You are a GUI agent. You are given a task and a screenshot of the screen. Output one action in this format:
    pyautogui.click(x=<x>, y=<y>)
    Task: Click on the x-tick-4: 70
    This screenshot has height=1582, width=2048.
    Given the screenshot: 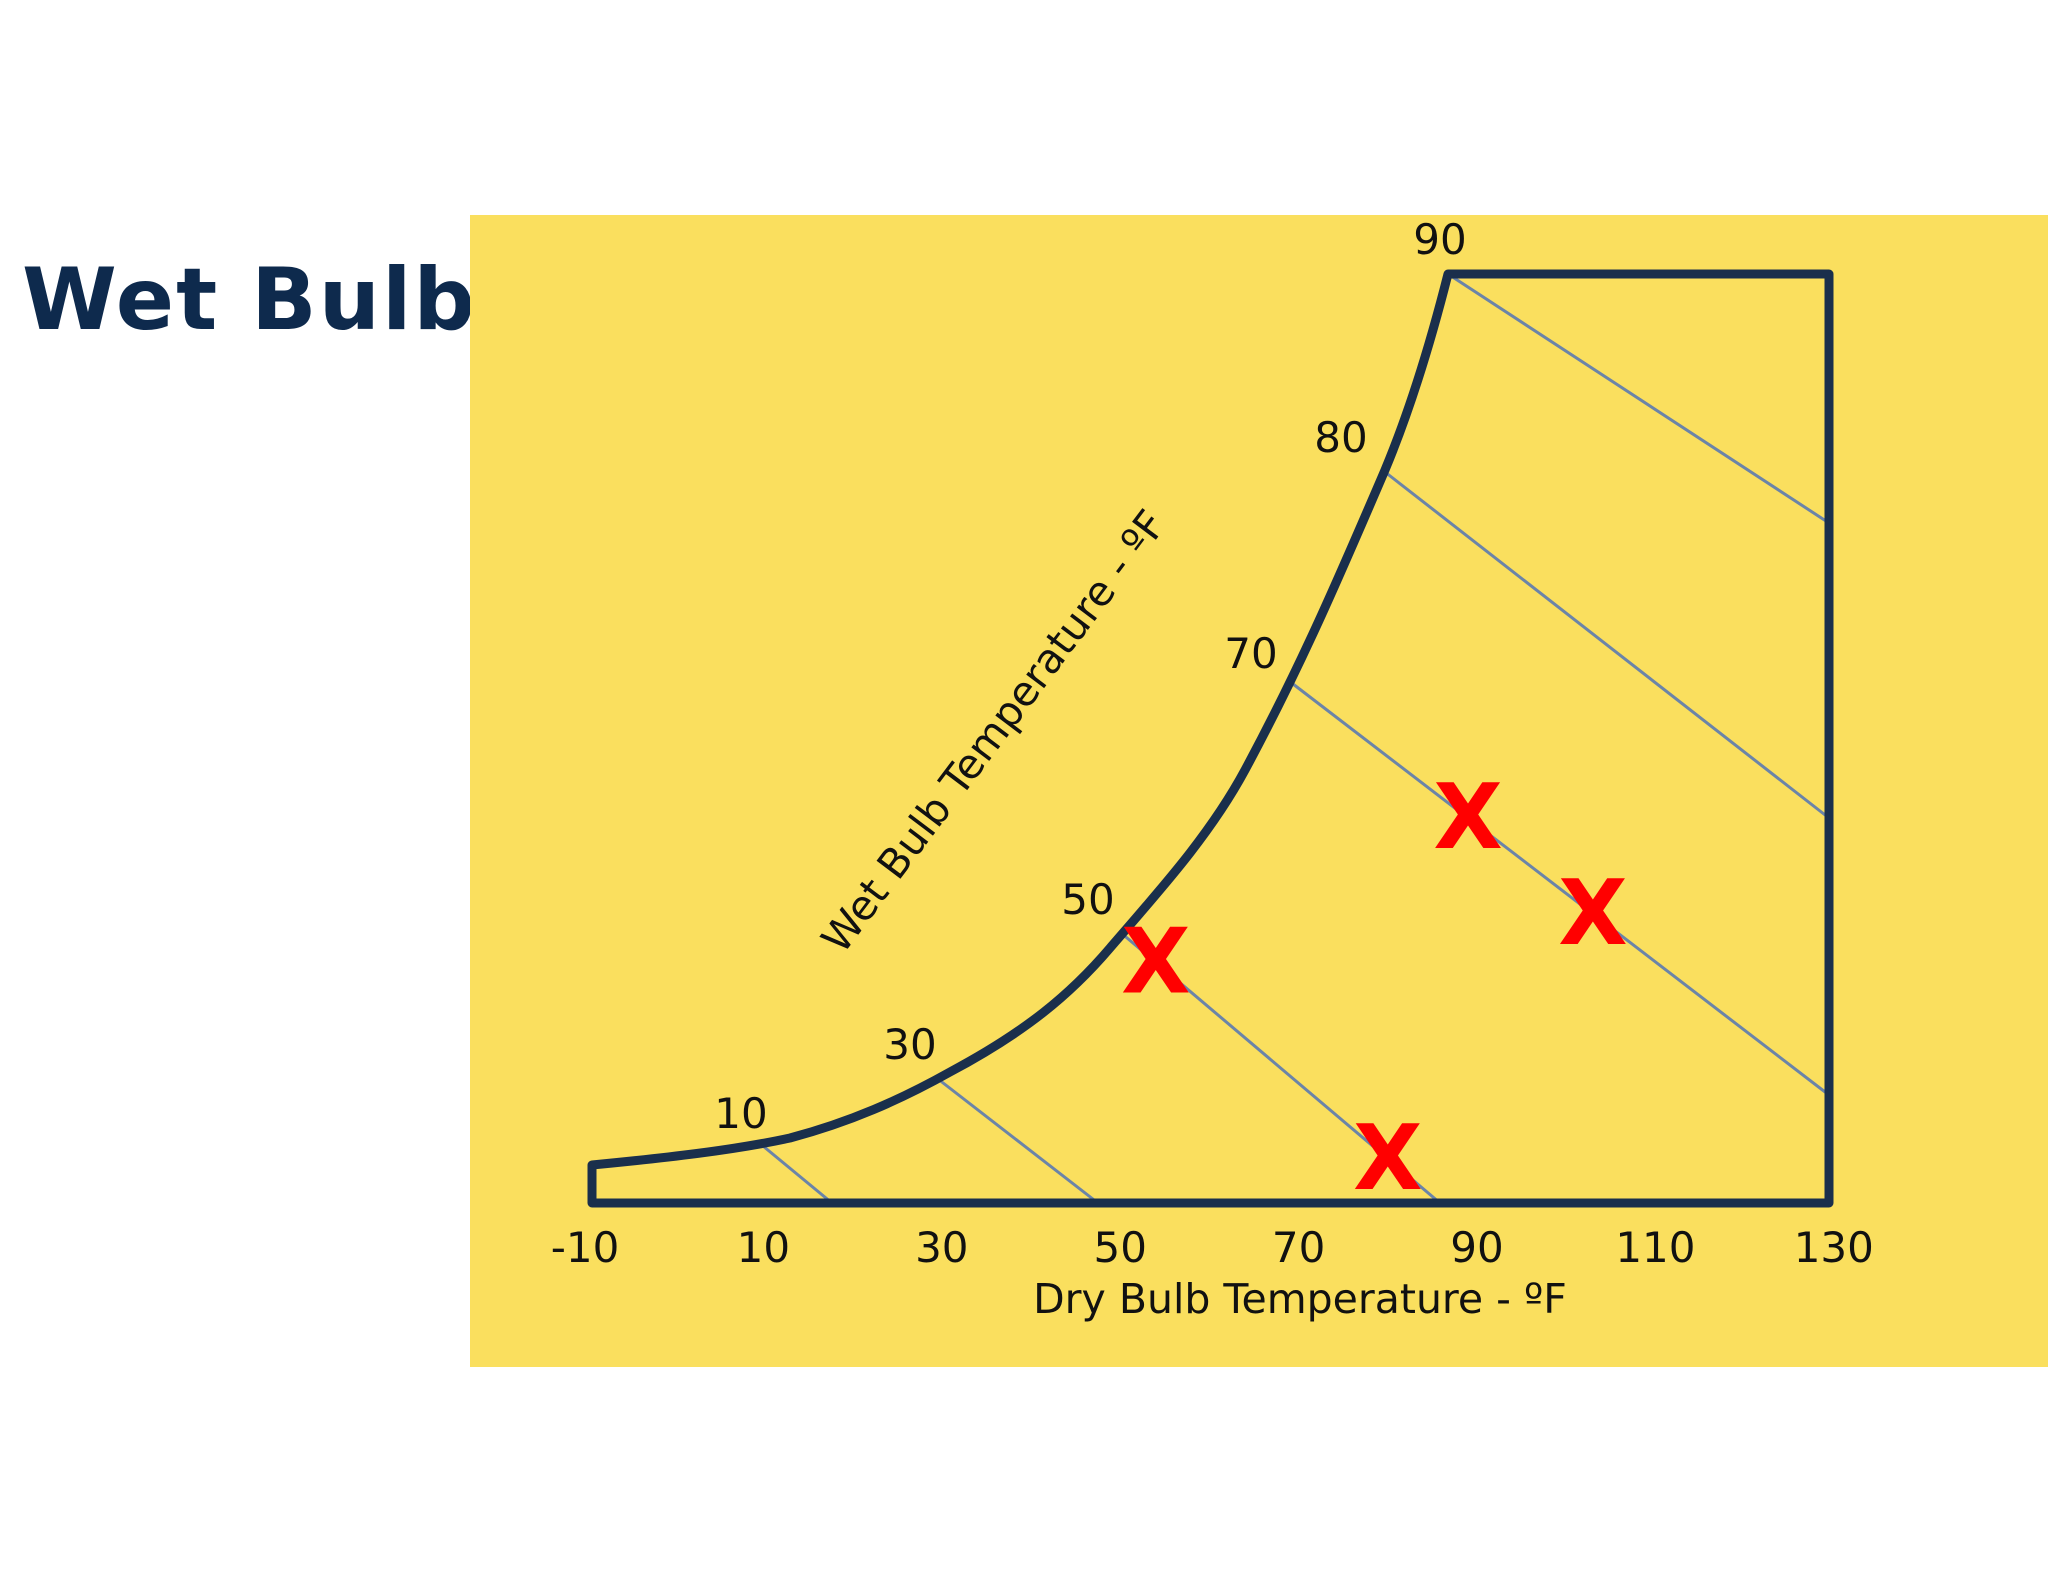 What is the action you would take?
    pyautogui.click(x=1298, y=1247)
    